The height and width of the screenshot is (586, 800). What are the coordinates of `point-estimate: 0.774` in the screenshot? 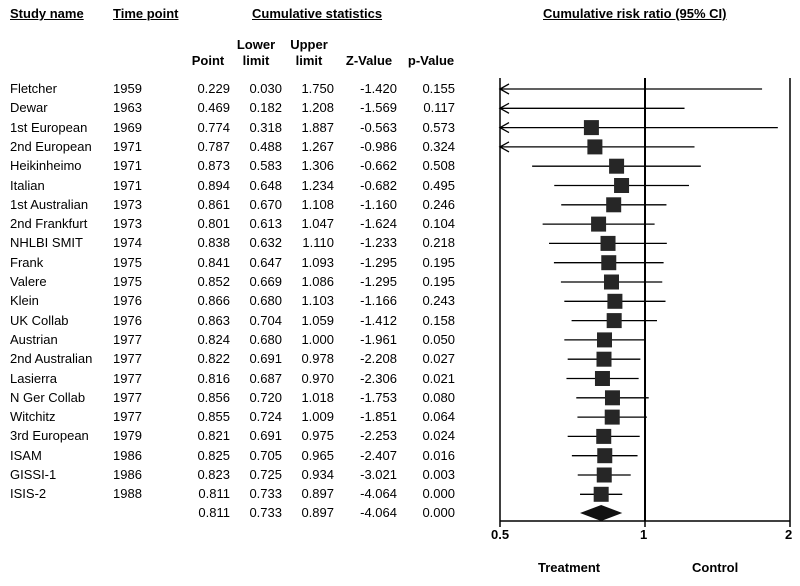 It's located at (213, 127).